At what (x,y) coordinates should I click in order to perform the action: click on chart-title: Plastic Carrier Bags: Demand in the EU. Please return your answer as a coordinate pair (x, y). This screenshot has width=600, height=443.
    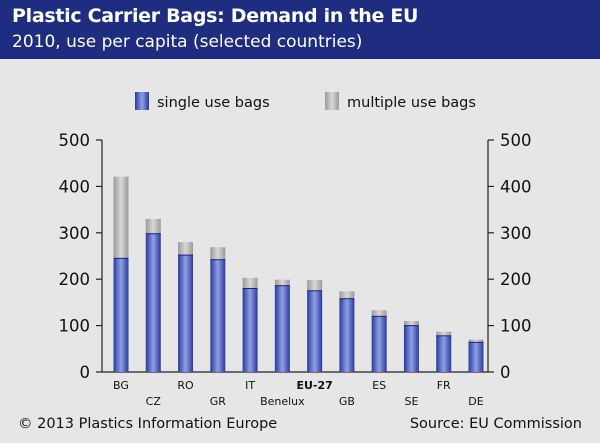
    Looking at the image, I should click on (215, 16).